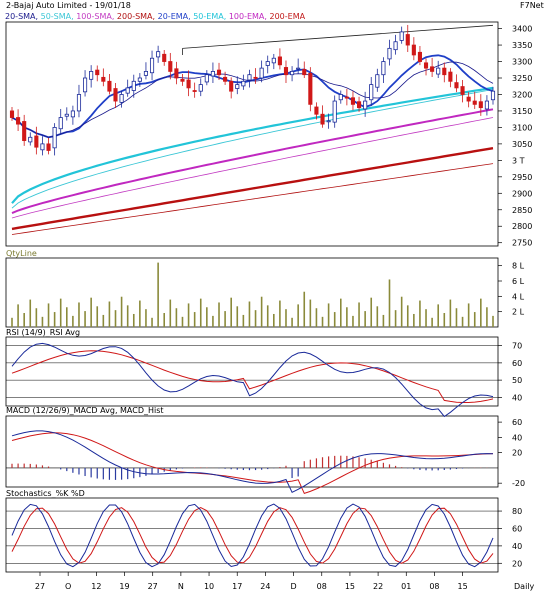 The width and height of the screenshot is (549, 599). I want to click on x-axis-label: 15, so click(350, 586).